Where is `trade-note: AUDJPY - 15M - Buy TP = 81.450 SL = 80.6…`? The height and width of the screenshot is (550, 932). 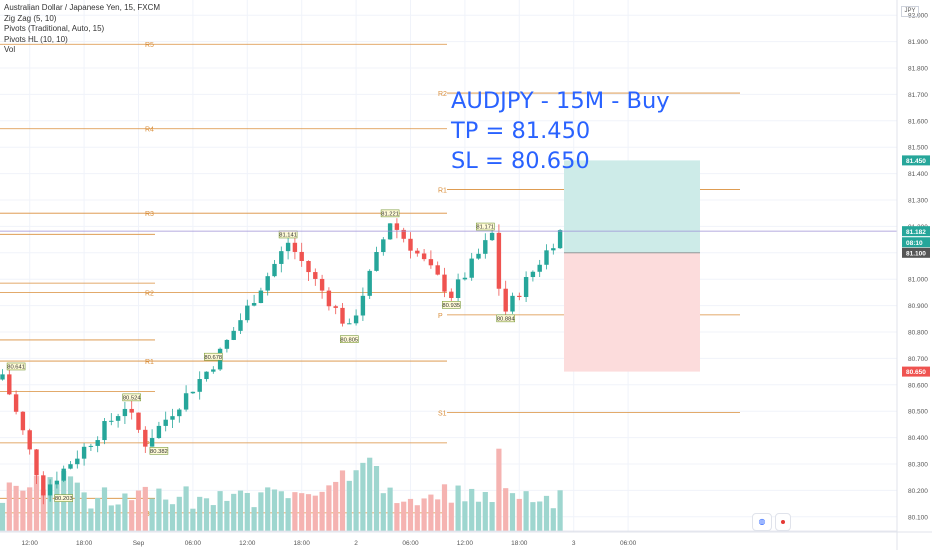 trade-note: AUDJPY - 15M - Buy TP = 81.450 SL = 80.6… is located at coordinates (560, 131).